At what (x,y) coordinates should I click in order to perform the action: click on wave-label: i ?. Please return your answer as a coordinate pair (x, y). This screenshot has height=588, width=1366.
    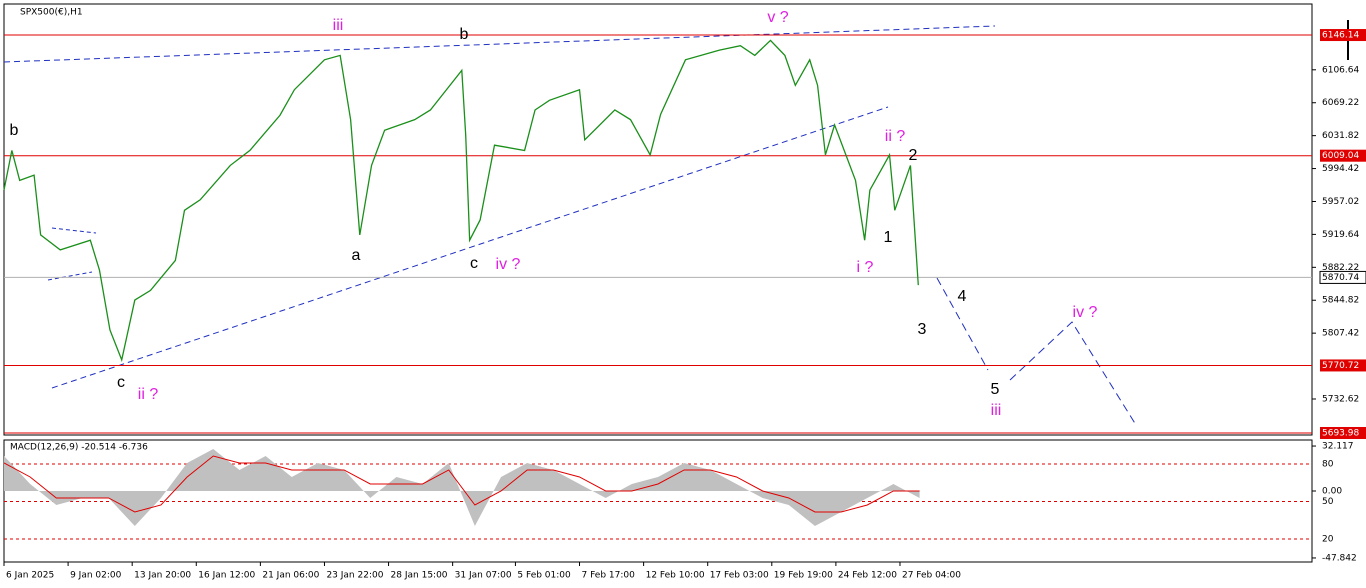
    Looking at the image, I should click on (865, 267).